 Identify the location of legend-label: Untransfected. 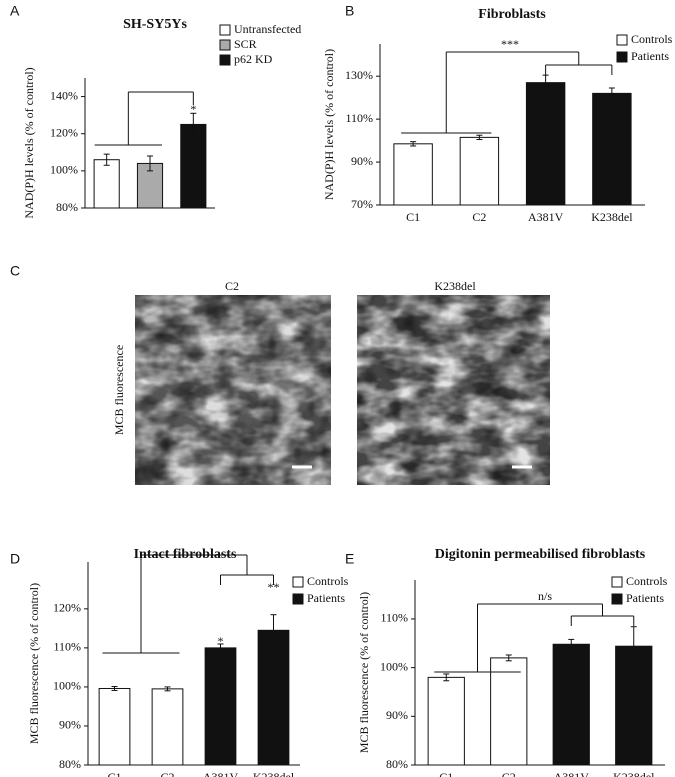
(267, 29).